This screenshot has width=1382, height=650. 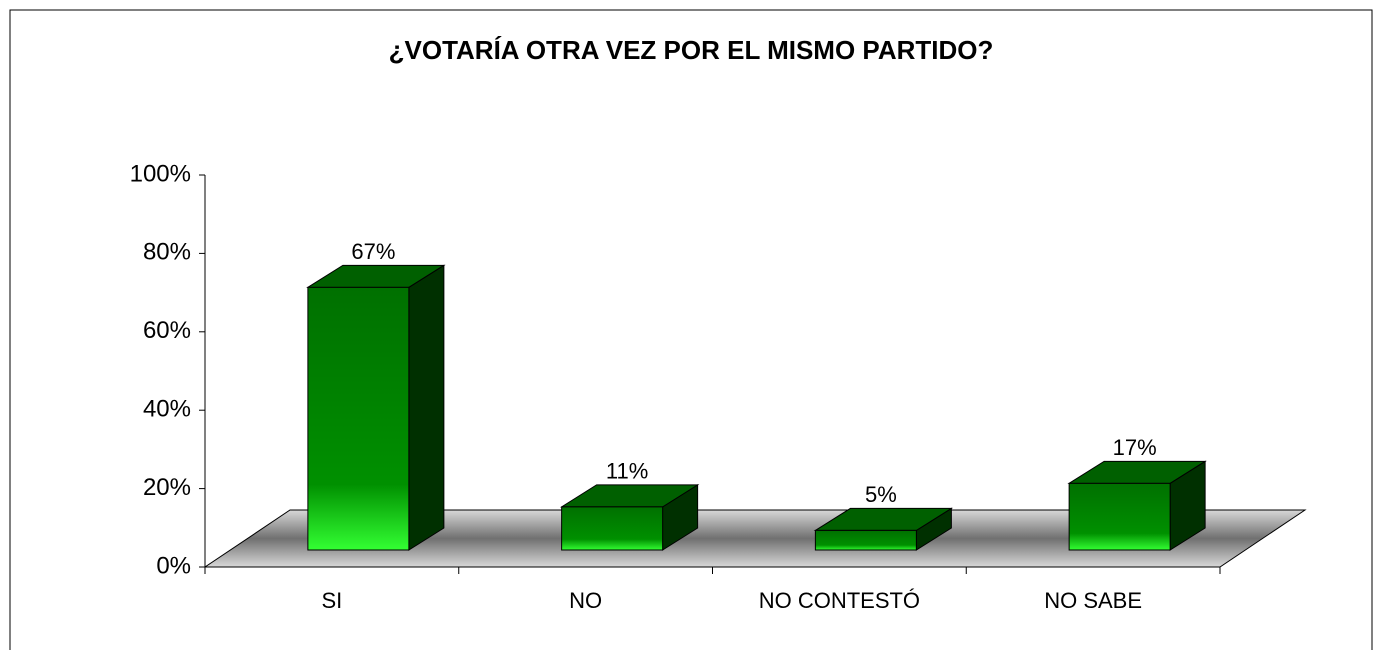 I want to click on x-tick-label: NO SABE, so click(x=1093, y=600).